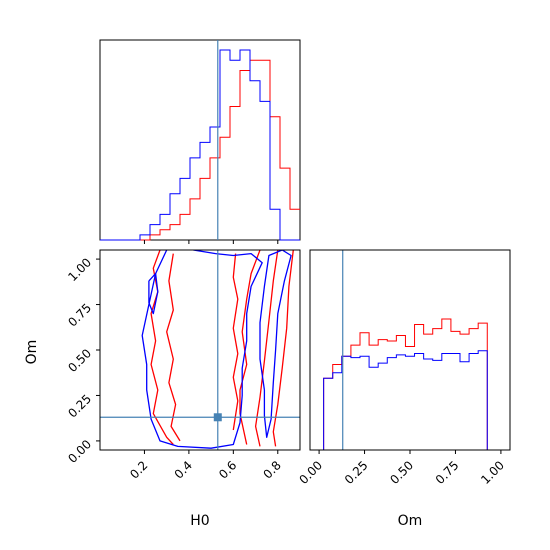 This screenshot has height=550, width=550. I want to click on h0-axis-label: H0, so click(199, 521).